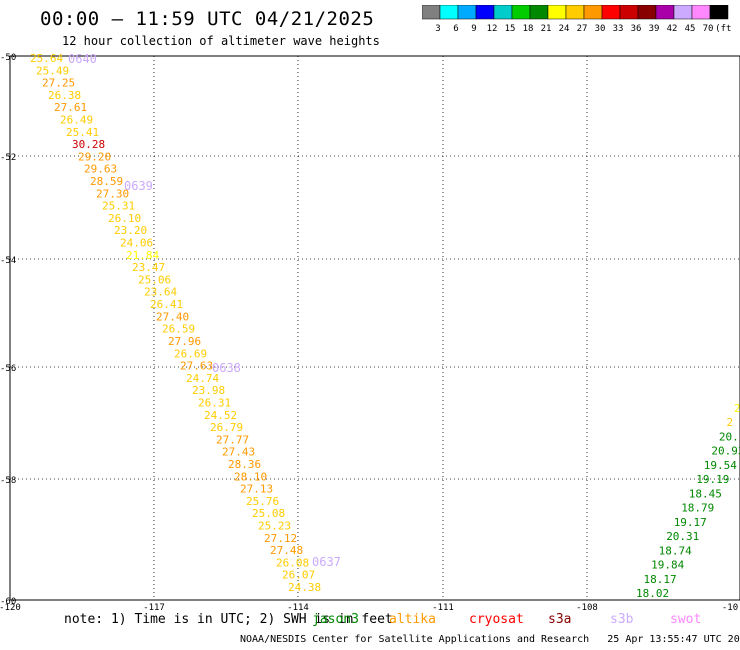 This screenshot has height=650, width=740. I want to click on swh-value: 18.17, so click(660, 579).